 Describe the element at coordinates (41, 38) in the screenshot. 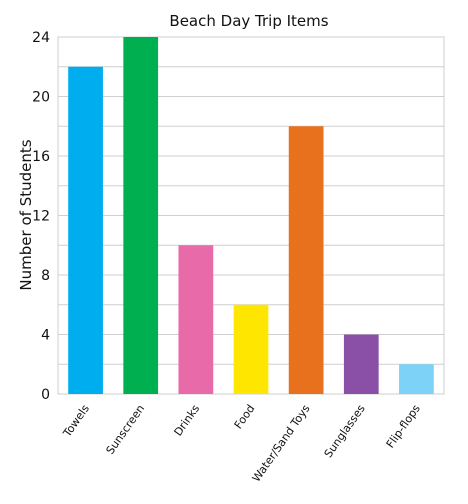

I see `y-tick-label: 24` at that location.